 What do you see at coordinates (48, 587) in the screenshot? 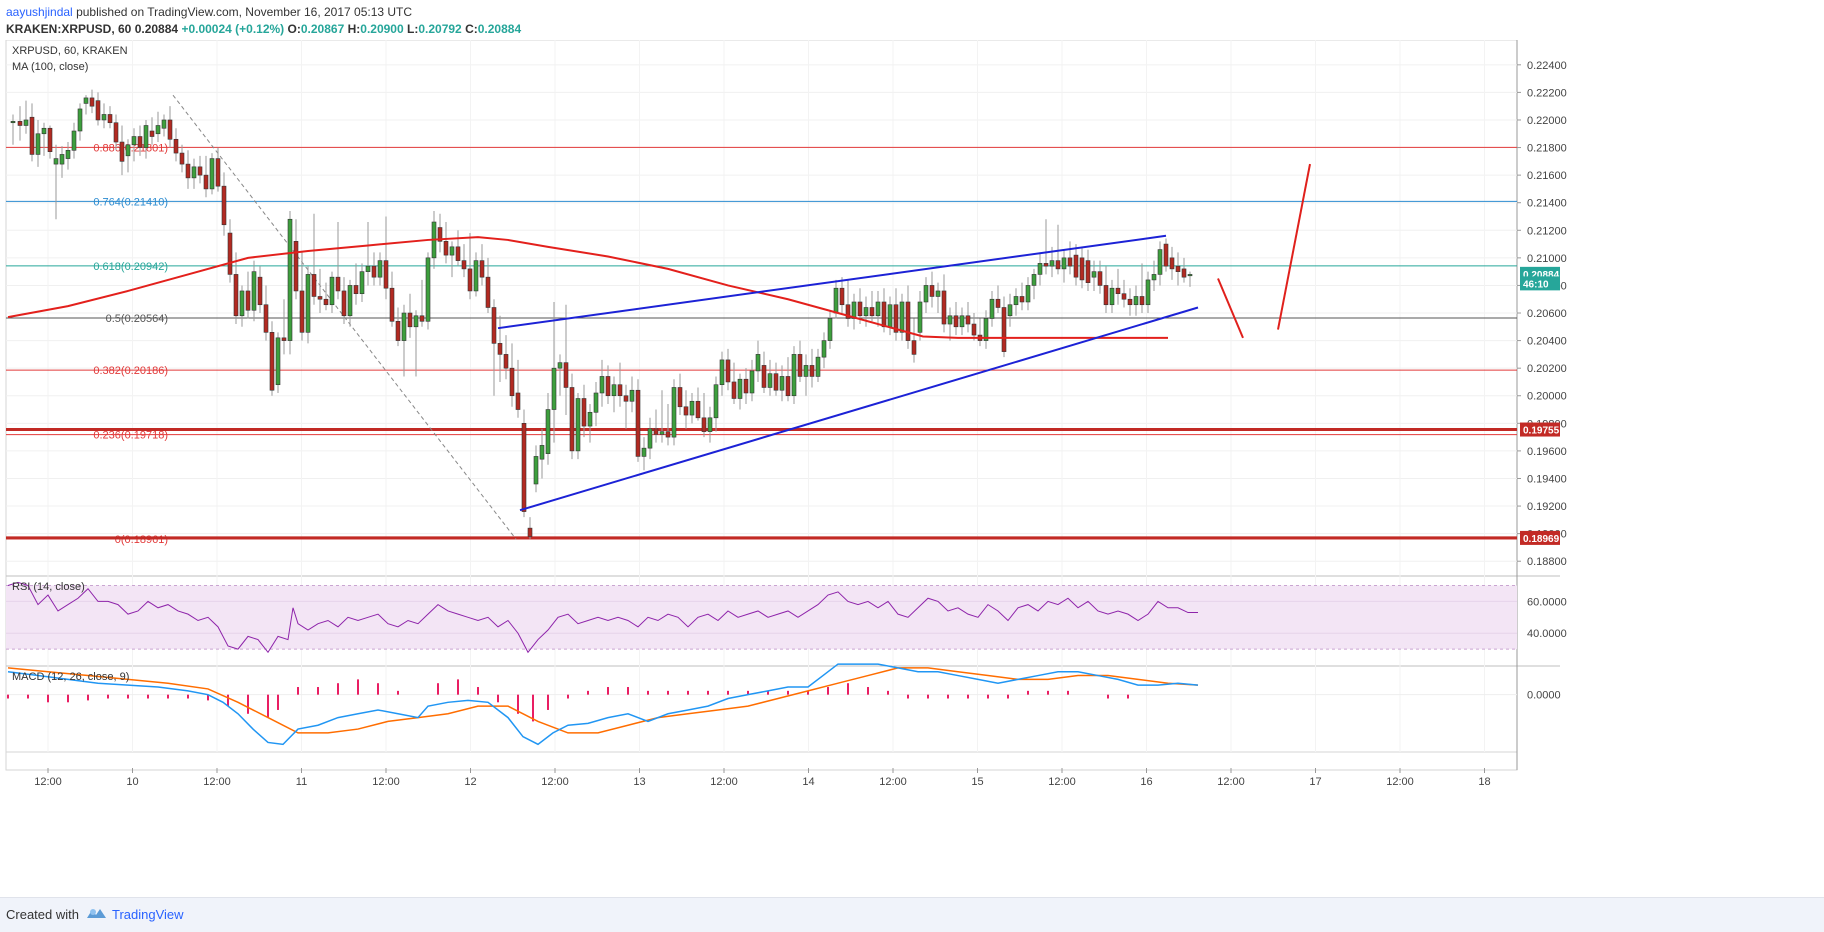
I see `rsi-title: RSI (14, close)` at bounding box center [48, 587].